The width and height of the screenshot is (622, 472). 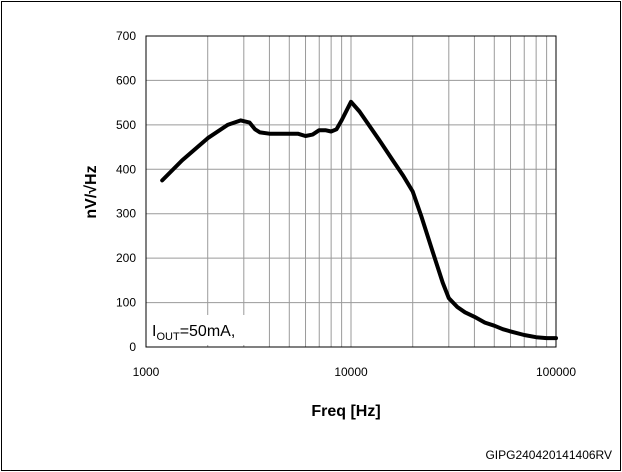 What do you see at coordinates (146, 372) in the screenshot?
I see `x-tick-label: 1000` at bounding box center [146, 372].